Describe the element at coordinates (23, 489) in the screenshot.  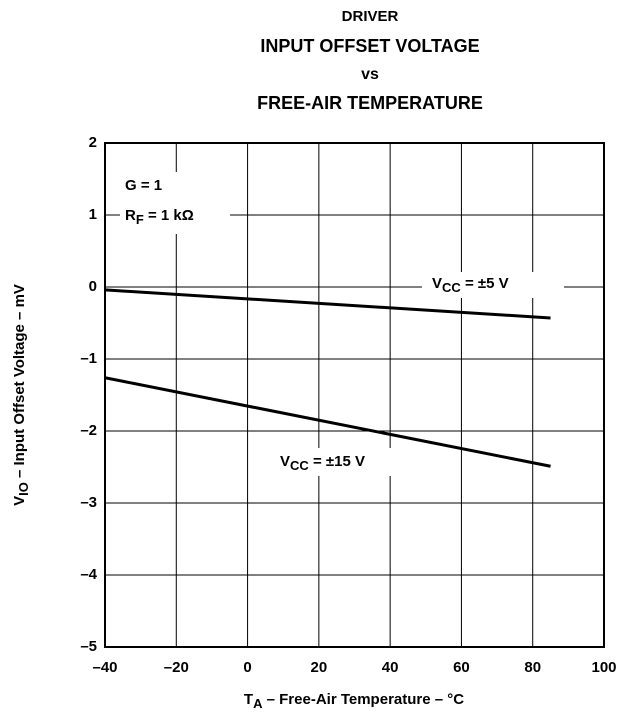
I see `y-axis-label-sub: IO` at that location.